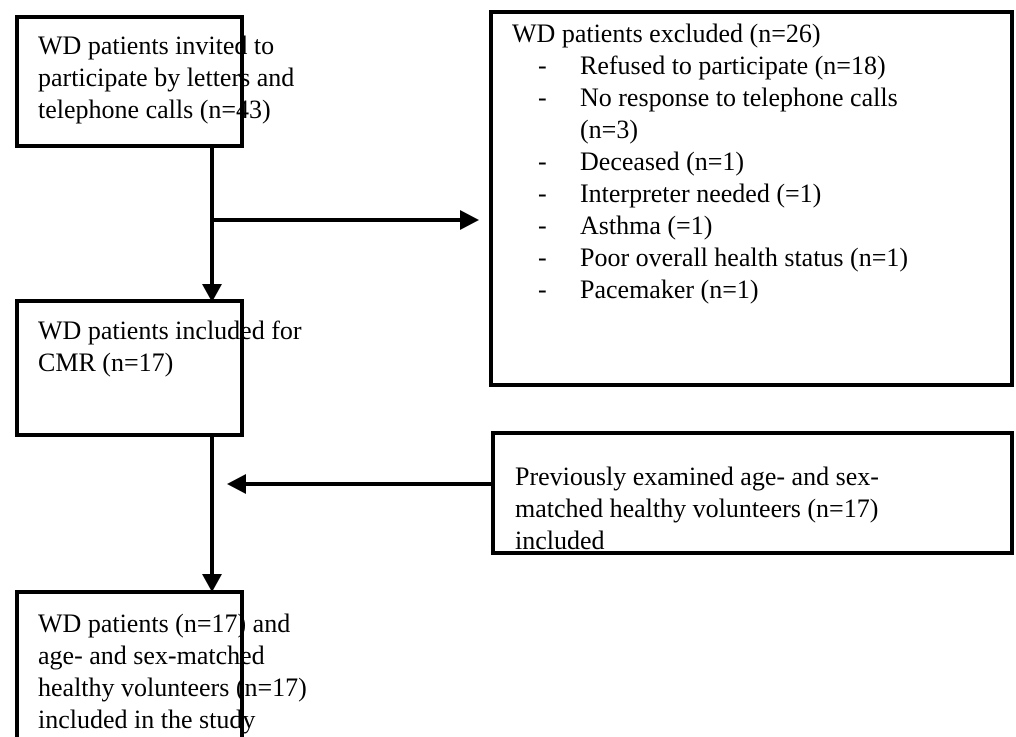  I want to click on node-text: healthy volunteers (n=17), so click(172, 687).